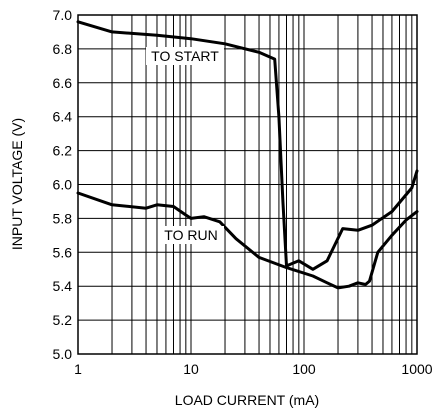 The height and width of the screenshot is (412, 439). I want to click on y-tick-label: 5.2, so click(63, 320).